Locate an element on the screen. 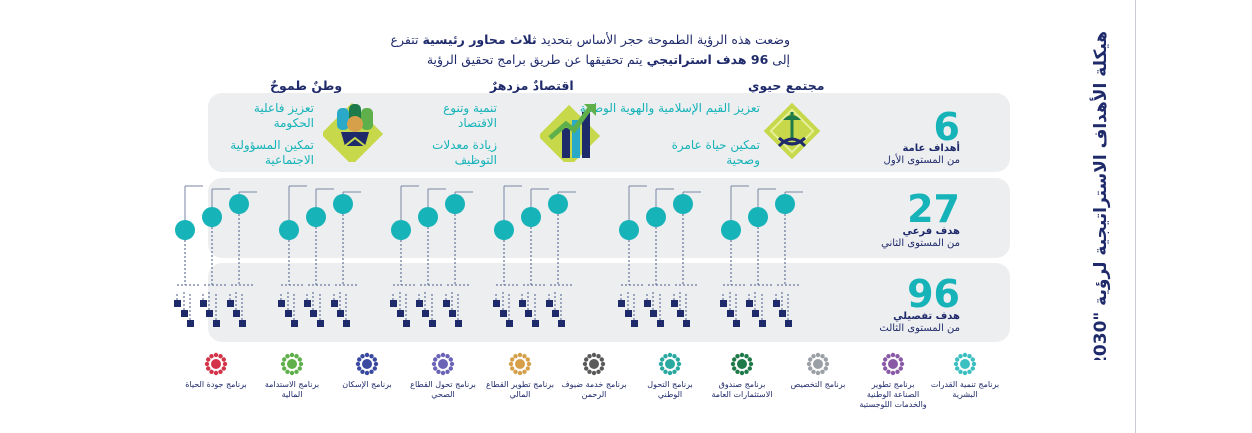  program-item: برنامج تنمية القدرات البشرية is located at coordinates (965, 376).